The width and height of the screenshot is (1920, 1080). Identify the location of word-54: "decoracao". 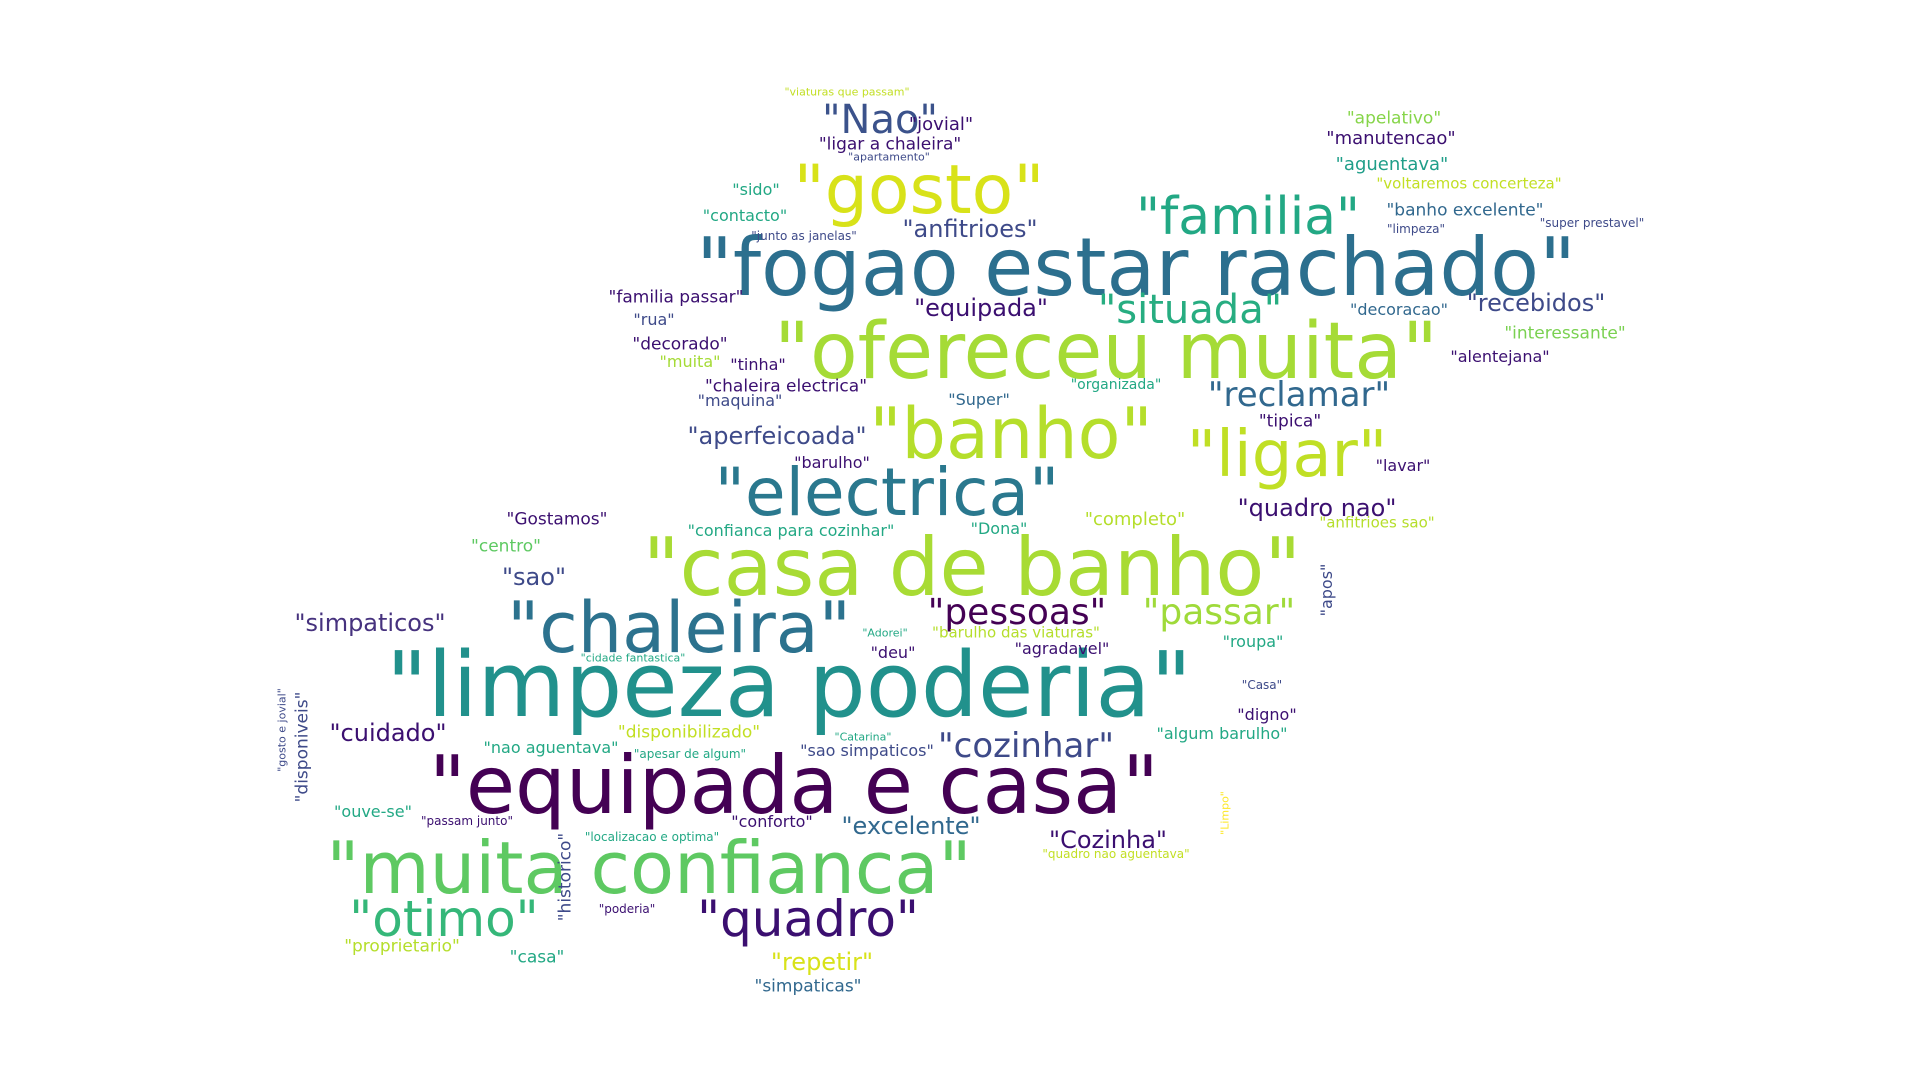
(1399, 309).